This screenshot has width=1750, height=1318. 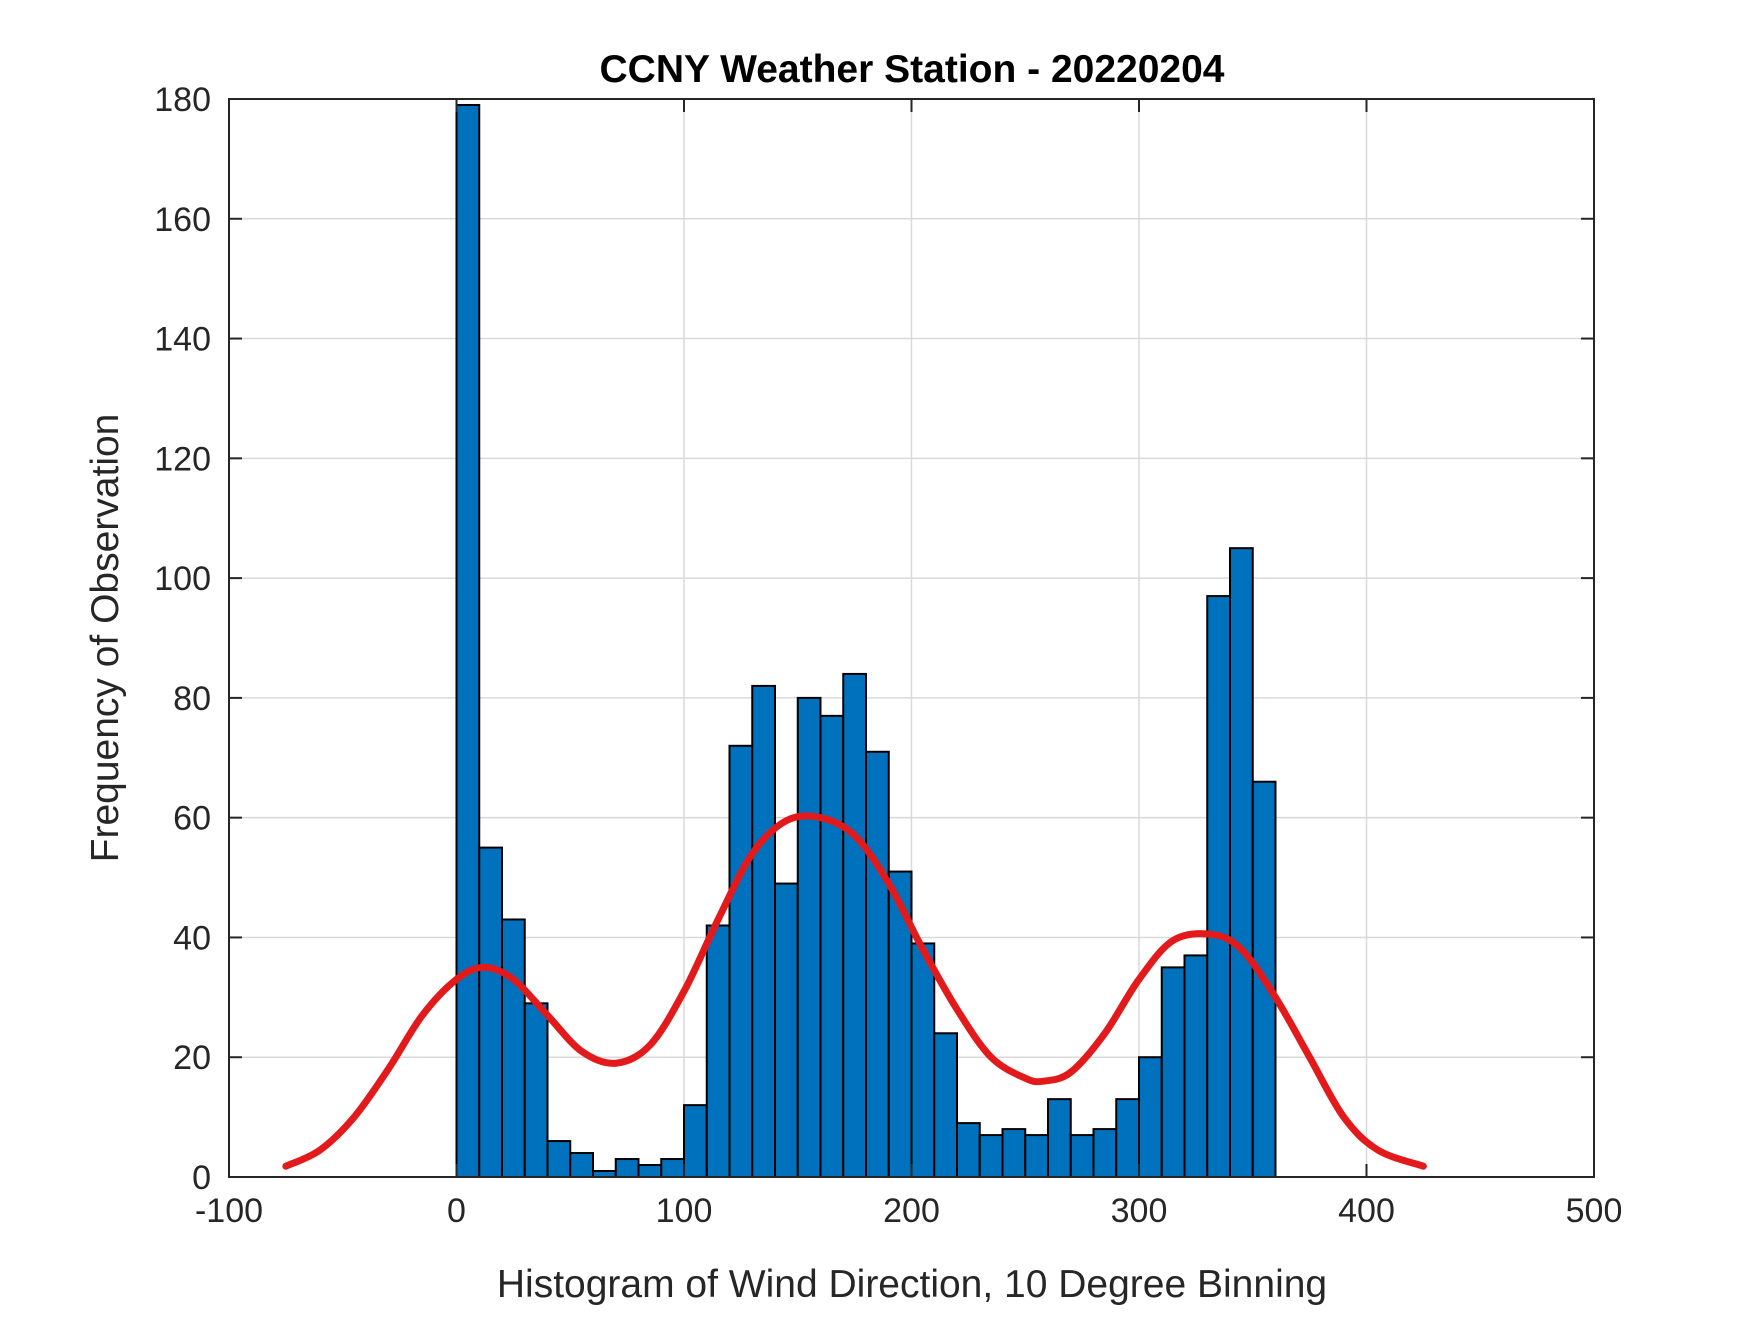 What do you see at coordinates (182, 340) in the screenshot?
I see `y-tick-label: 140` at bounding box center [182, 340].